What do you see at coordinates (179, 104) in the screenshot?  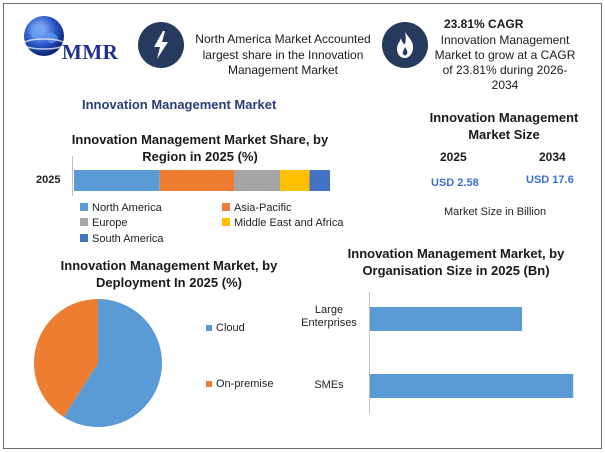 I see `main-title: Innovation Management Market` at bounding box center [179, 104].